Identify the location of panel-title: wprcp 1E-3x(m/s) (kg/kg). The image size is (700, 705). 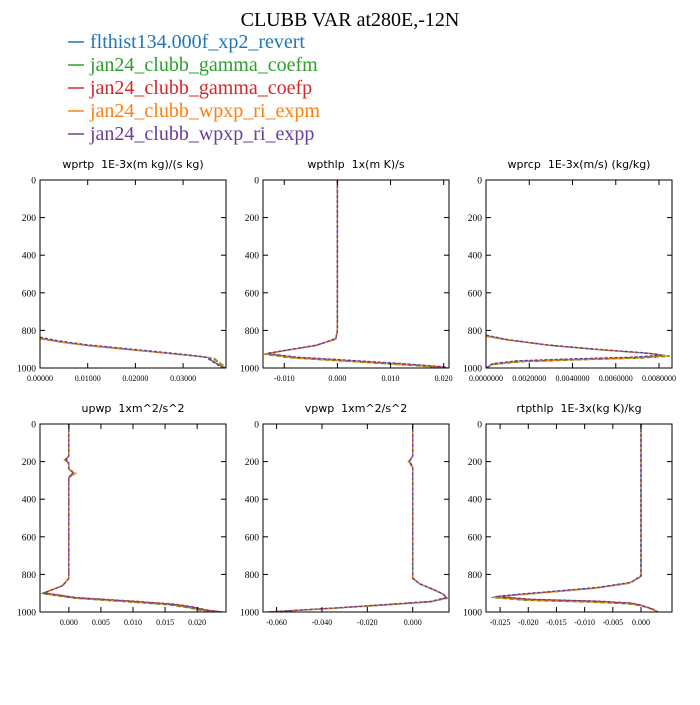
(579, 164).